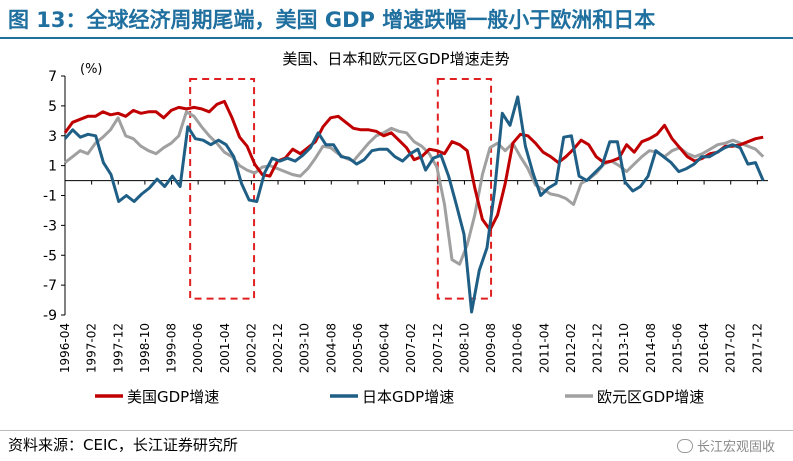 This screenshot has height=461, width=793. What do you see at coordinates (385, 348) in the screenshot?
I see `x-tick-label: 2006-04` at bounding box center [385, 348].